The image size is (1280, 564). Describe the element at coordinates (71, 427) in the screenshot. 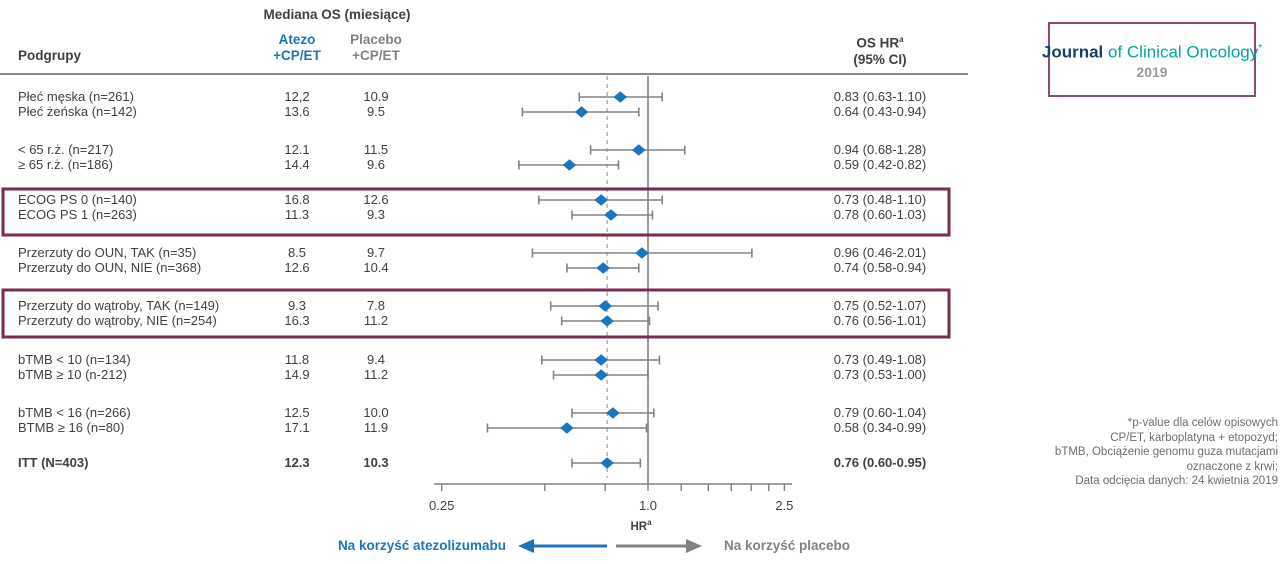

I see `subgroup-label: BTMB ≥ 16 (n=80)` at that location.